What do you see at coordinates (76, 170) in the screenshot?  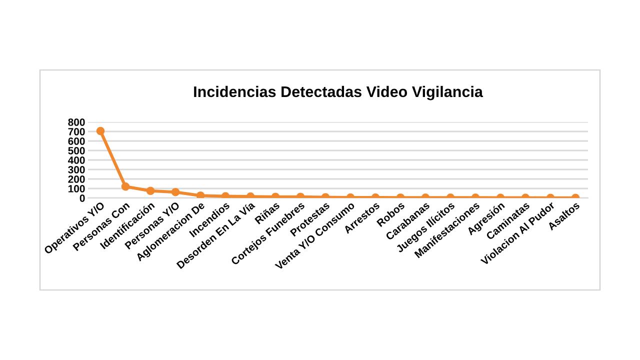 I see `y-tick-label: 300` at bounding box center [76, 170].